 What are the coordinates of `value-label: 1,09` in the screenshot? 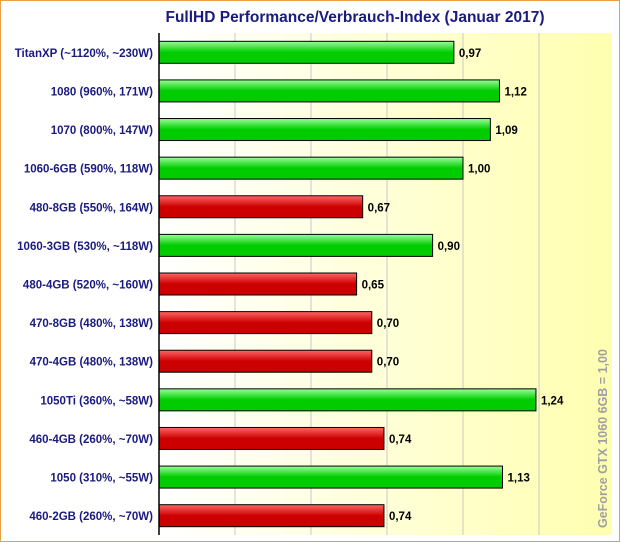 It's located at (506, 131).